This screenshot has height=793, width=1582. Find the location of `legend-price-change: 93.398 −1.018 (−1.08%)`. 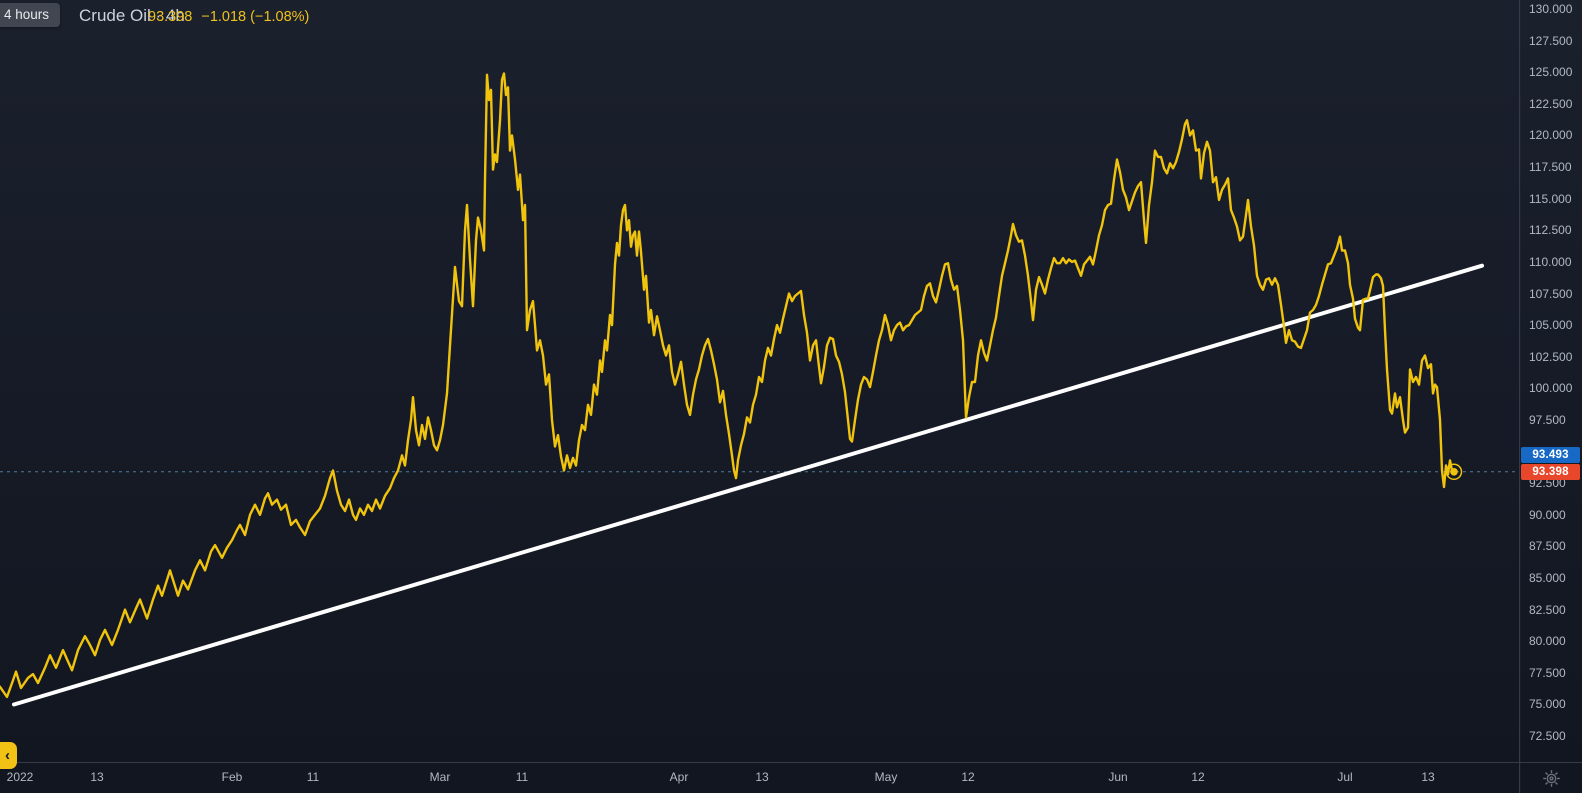

legend-price-change: 93.398 −1.018 (−1.08%) is located at coordinates (228, 17).